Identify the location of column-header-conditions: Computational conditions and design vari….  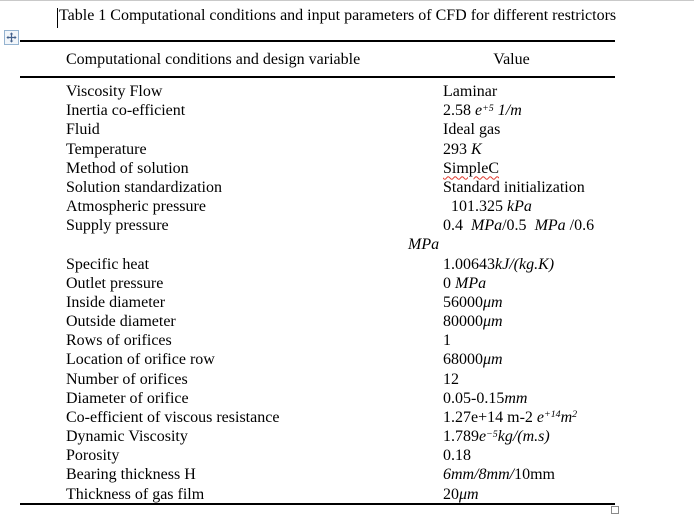
(213, 59).